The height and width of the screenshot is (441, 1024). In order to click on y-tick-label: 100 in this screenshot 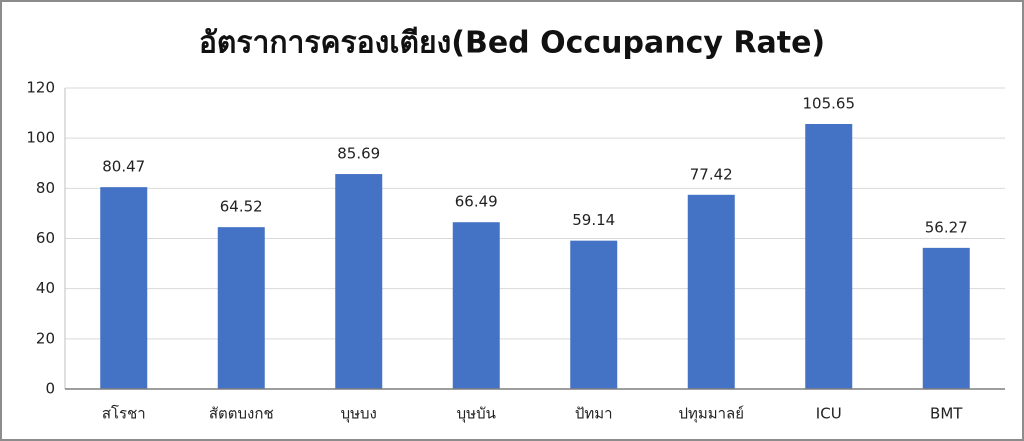, I will do `click(40, 138)`.